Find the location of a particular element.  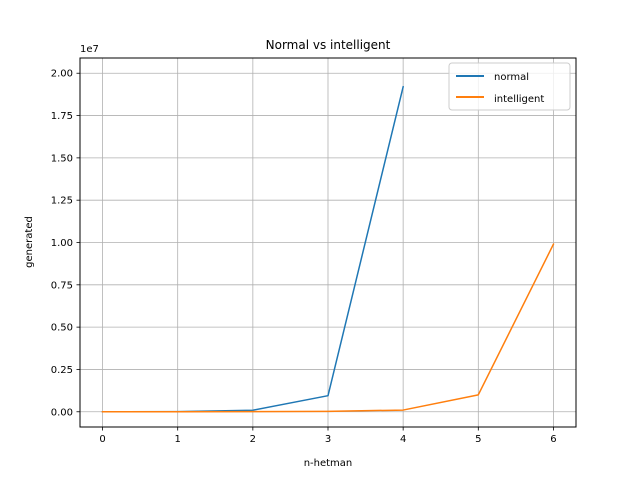

x-tick-label: 0 is located at coordinates (102, 439).